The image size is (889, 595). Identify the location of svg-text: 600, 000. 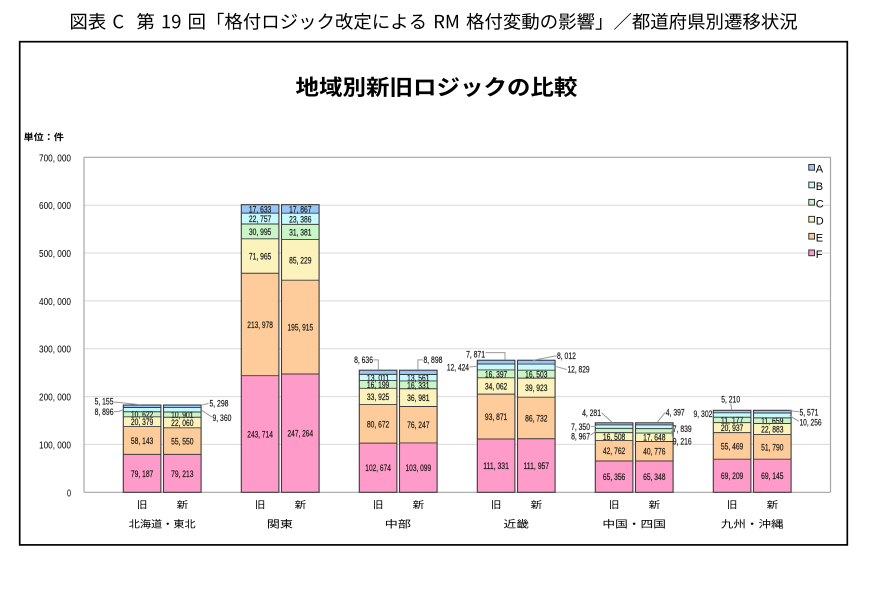
(55, 206).